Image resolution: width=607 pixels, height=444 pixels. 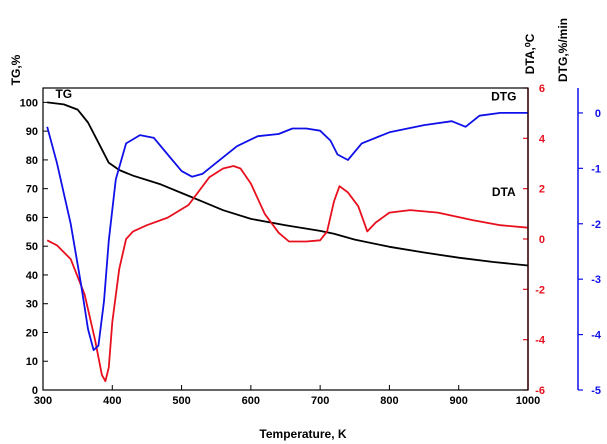 What do you see at coordinates (43, 401) in the screenshot?
I see `x-tick-label: 300` at bounding box center [43, 401].